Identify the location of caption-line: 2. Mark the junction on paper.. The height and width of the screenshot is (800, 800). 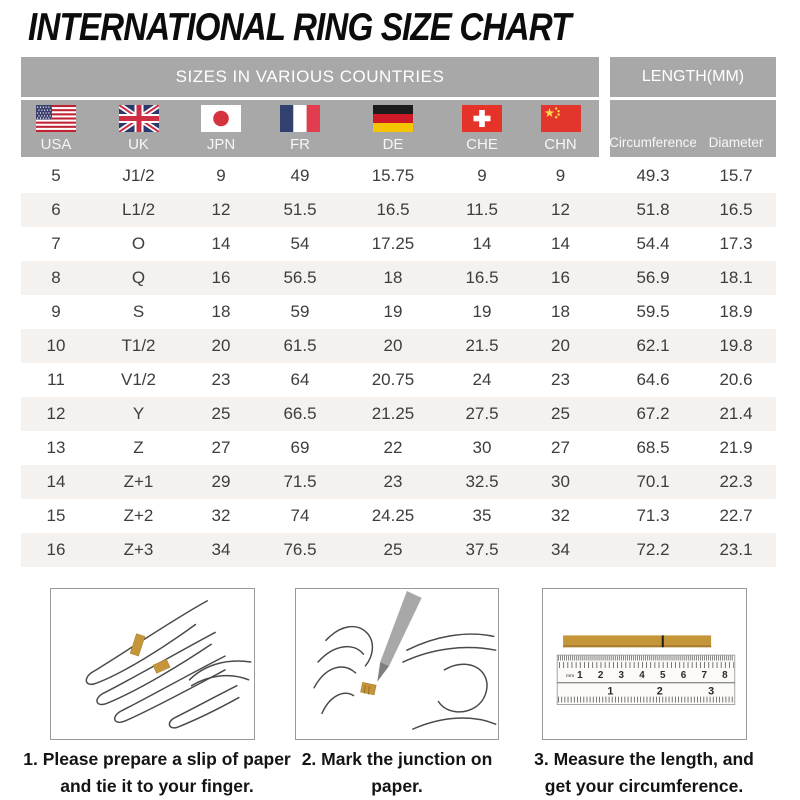
(397, 772).